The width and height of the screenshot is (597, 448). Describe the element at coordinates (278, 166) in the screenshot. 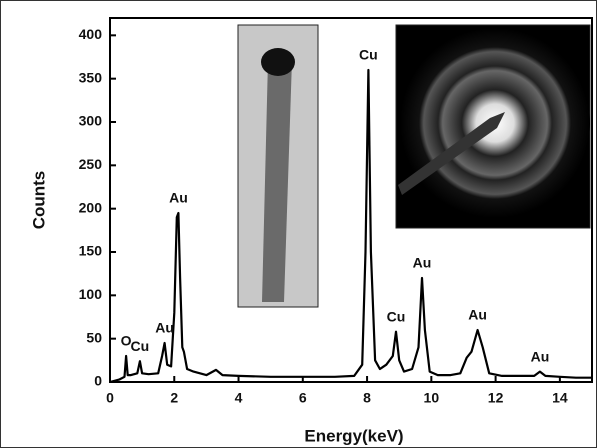

I see `inset-tem` at that location.